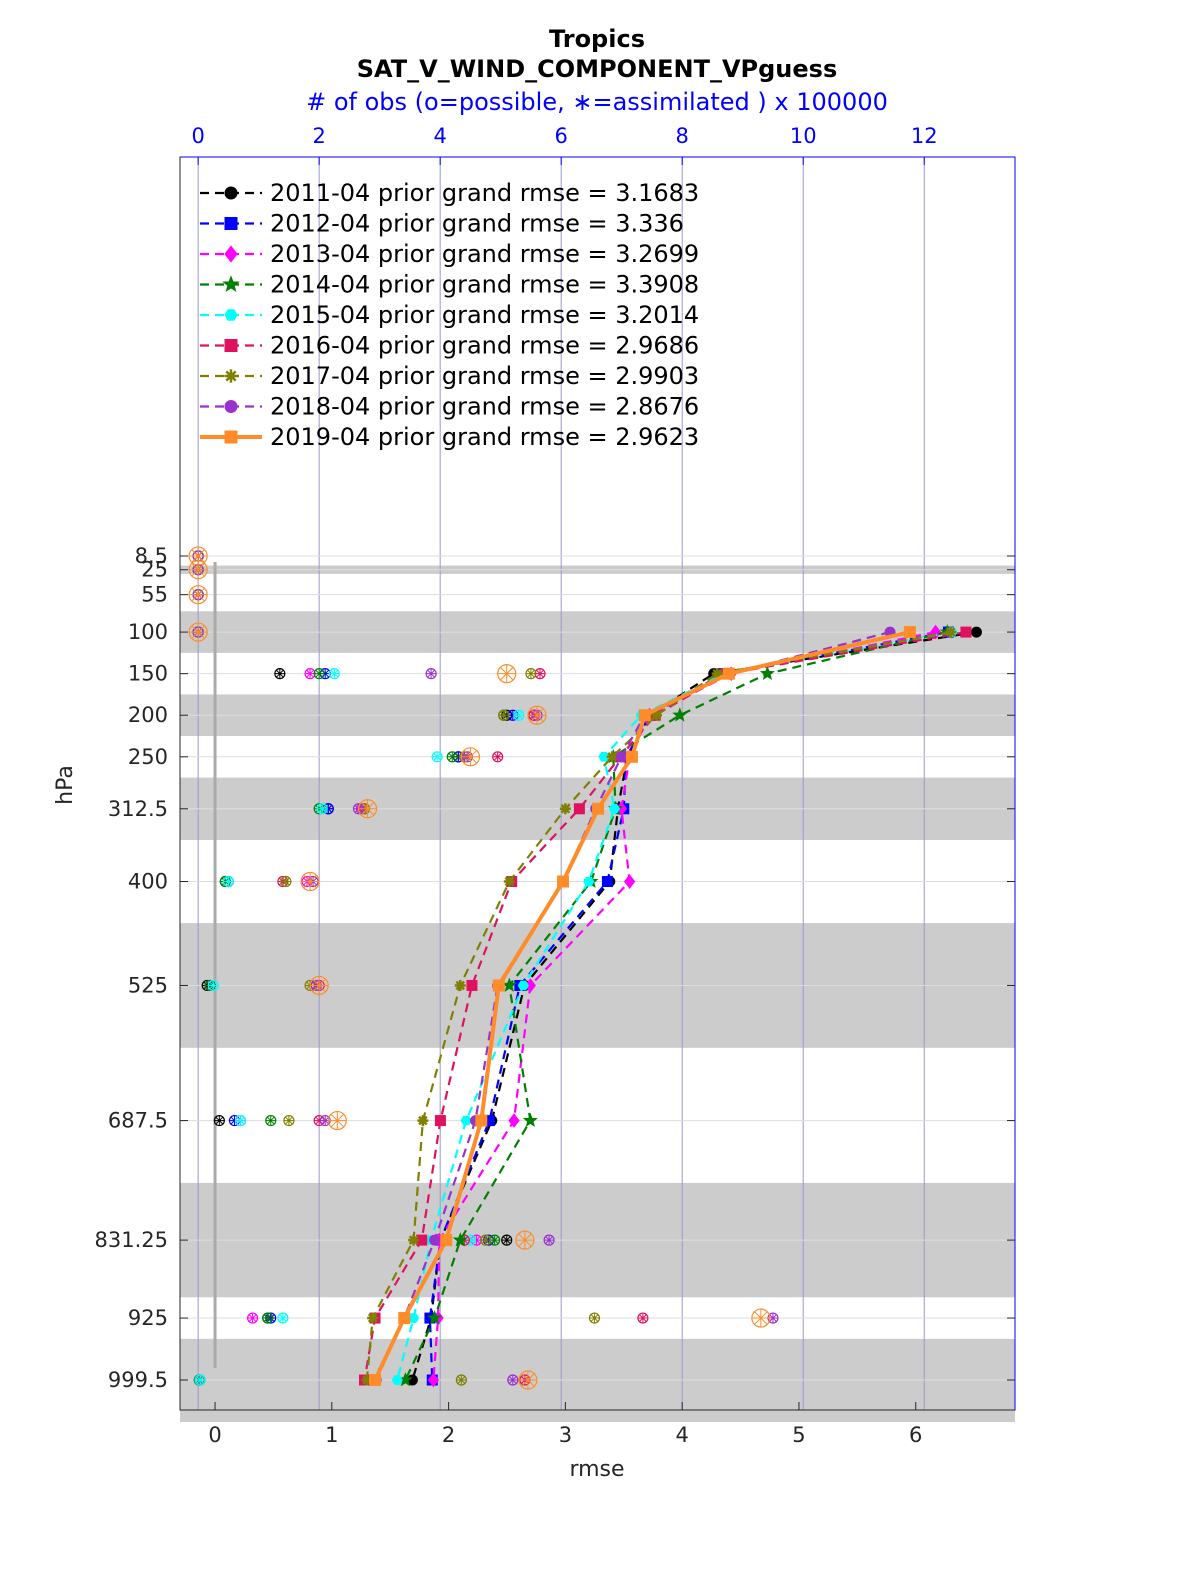  What do you see at coordinates (915, 1435) in the screenshot?
I see `x-tick-label: 6` at bounding box center [915, 1435].